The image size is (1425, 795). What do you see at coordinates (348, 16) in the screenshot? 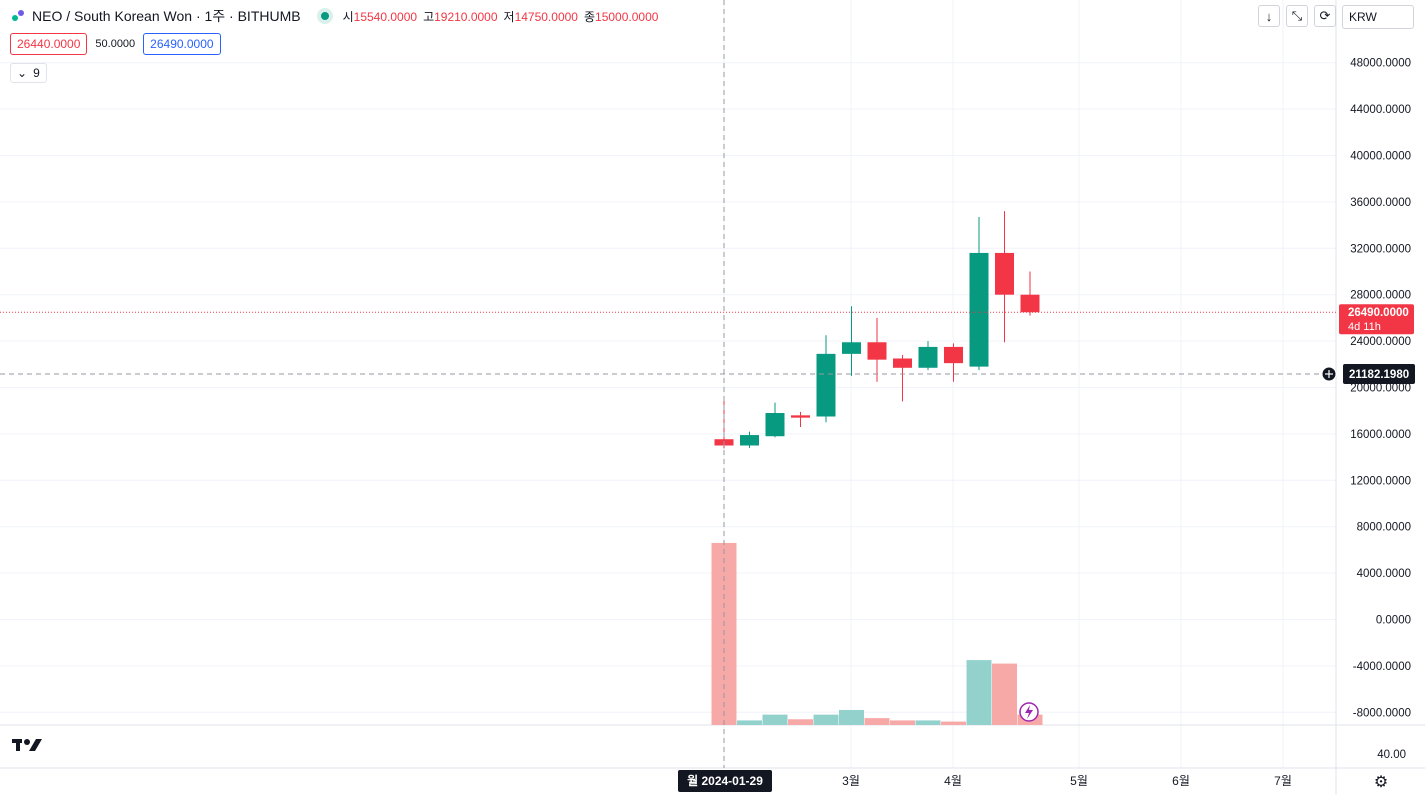
I see `ohlc-open-label: 시` at bounding box center [348, 16].